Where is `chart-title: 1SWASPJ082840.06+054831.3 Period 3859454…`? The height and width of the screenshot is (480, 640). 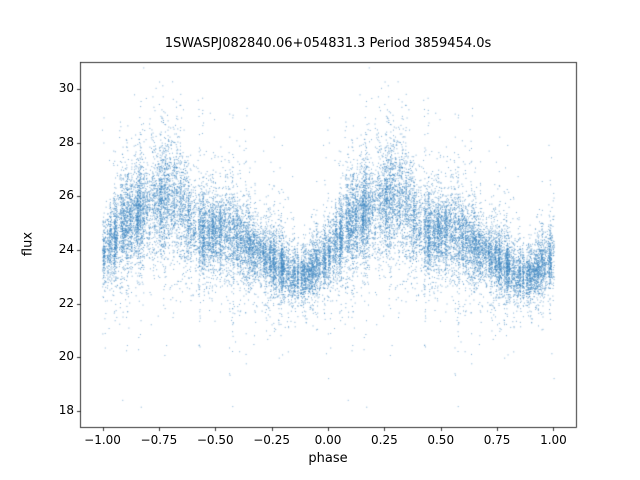 chart-title: 1SWASPJ082840.06+054831.3 Period 3859454… is located at coordinates (328, 43).